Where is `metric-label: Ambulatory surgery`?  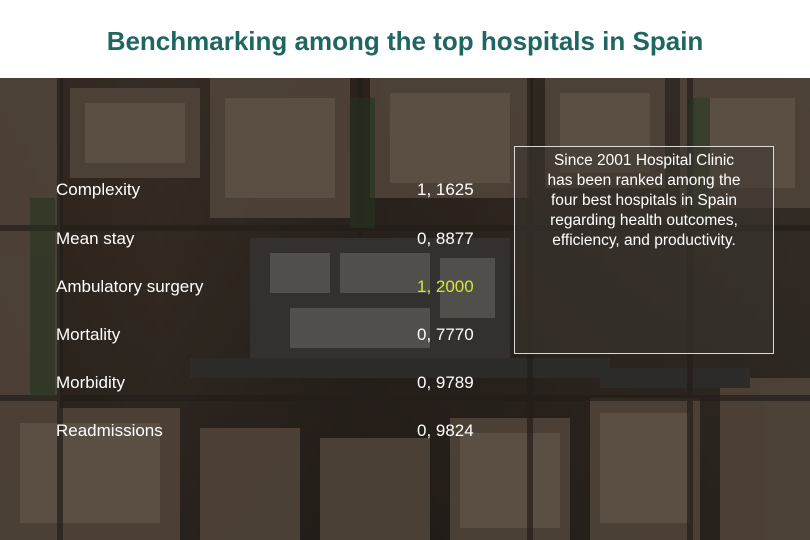 metric-label: Ambulatory surgery is located at coordinates (130, 286).